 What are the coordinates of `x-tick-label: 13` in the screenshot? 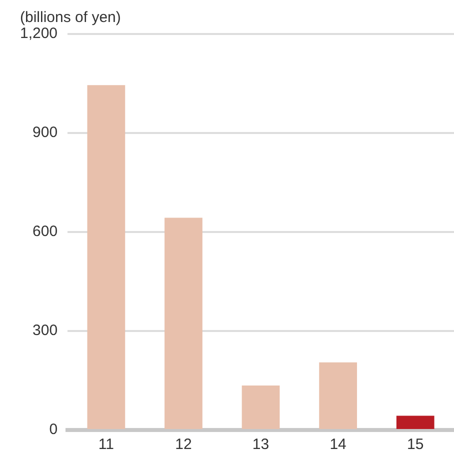 It's located at (261, 445).